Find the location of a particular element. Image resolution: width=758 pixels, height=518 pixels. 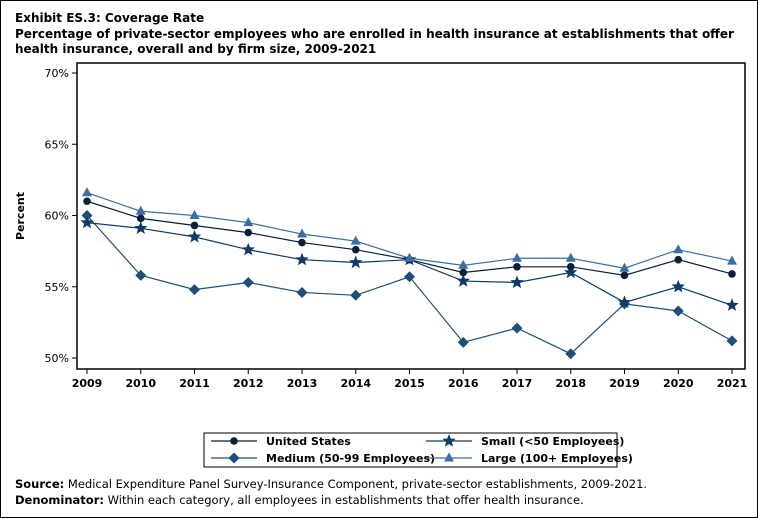

x-tick-label: 2017 is located at coordinates (517, 383).